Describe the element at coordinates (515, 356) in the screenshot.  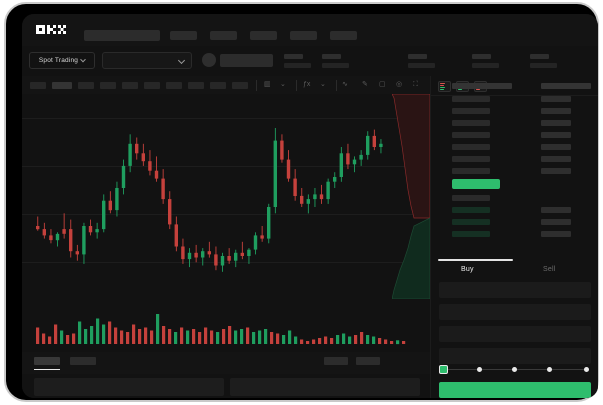
I see `order-extra-field` at that location.